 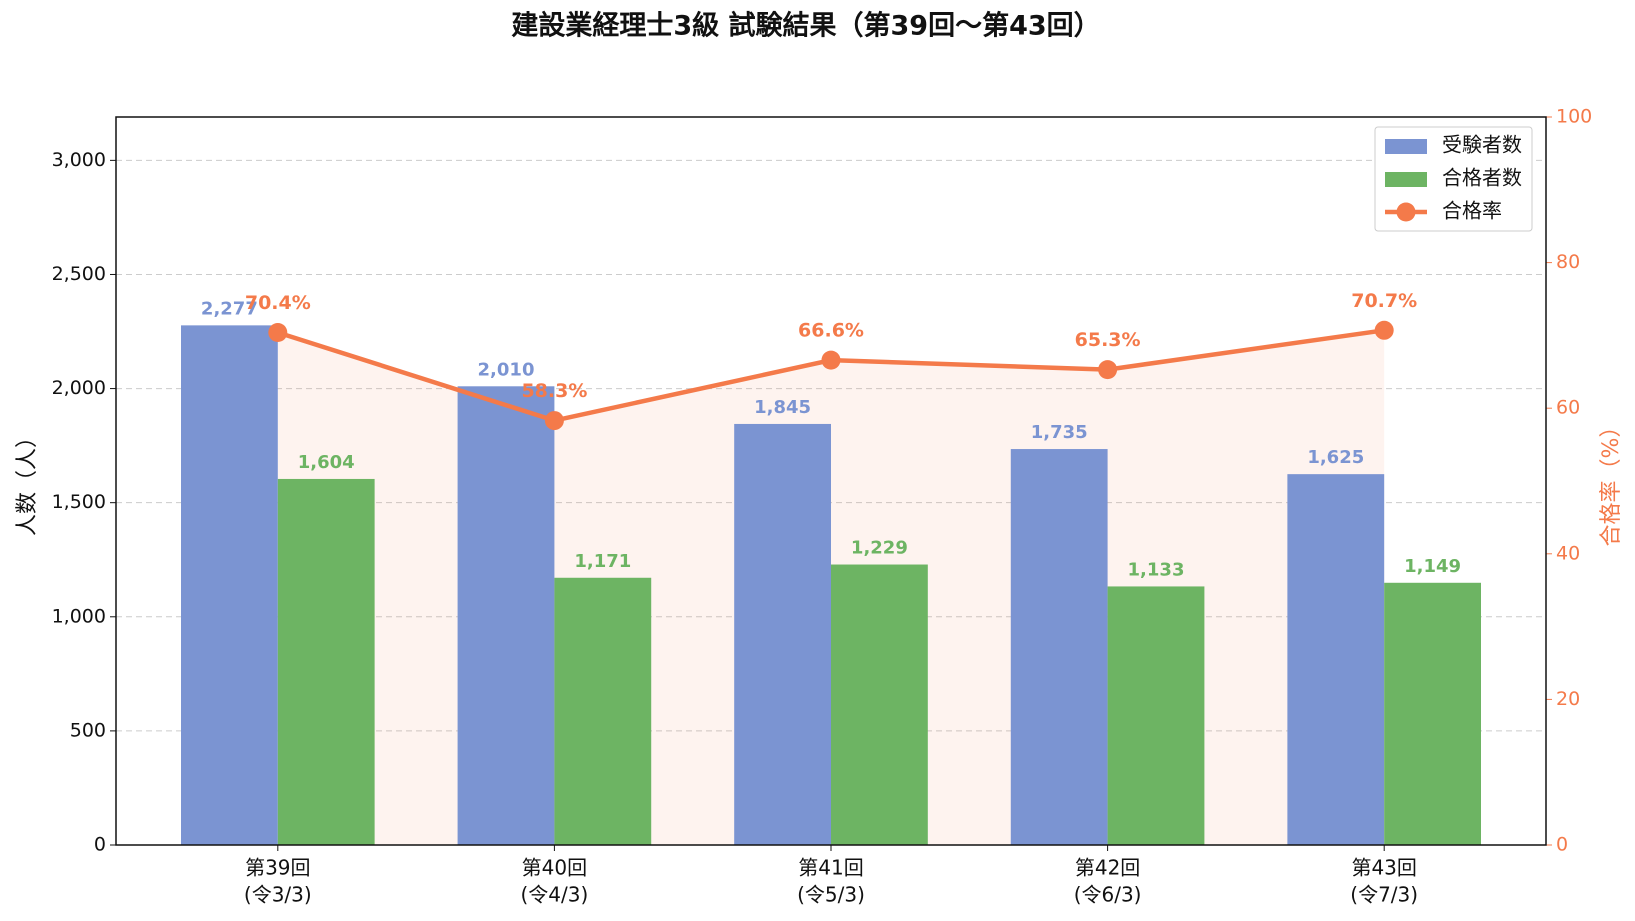 What do you see at coordinates (1335, 457) in the screenshot?
I see `bar-value-label: 1,625` at bounding box center [1335, 457].